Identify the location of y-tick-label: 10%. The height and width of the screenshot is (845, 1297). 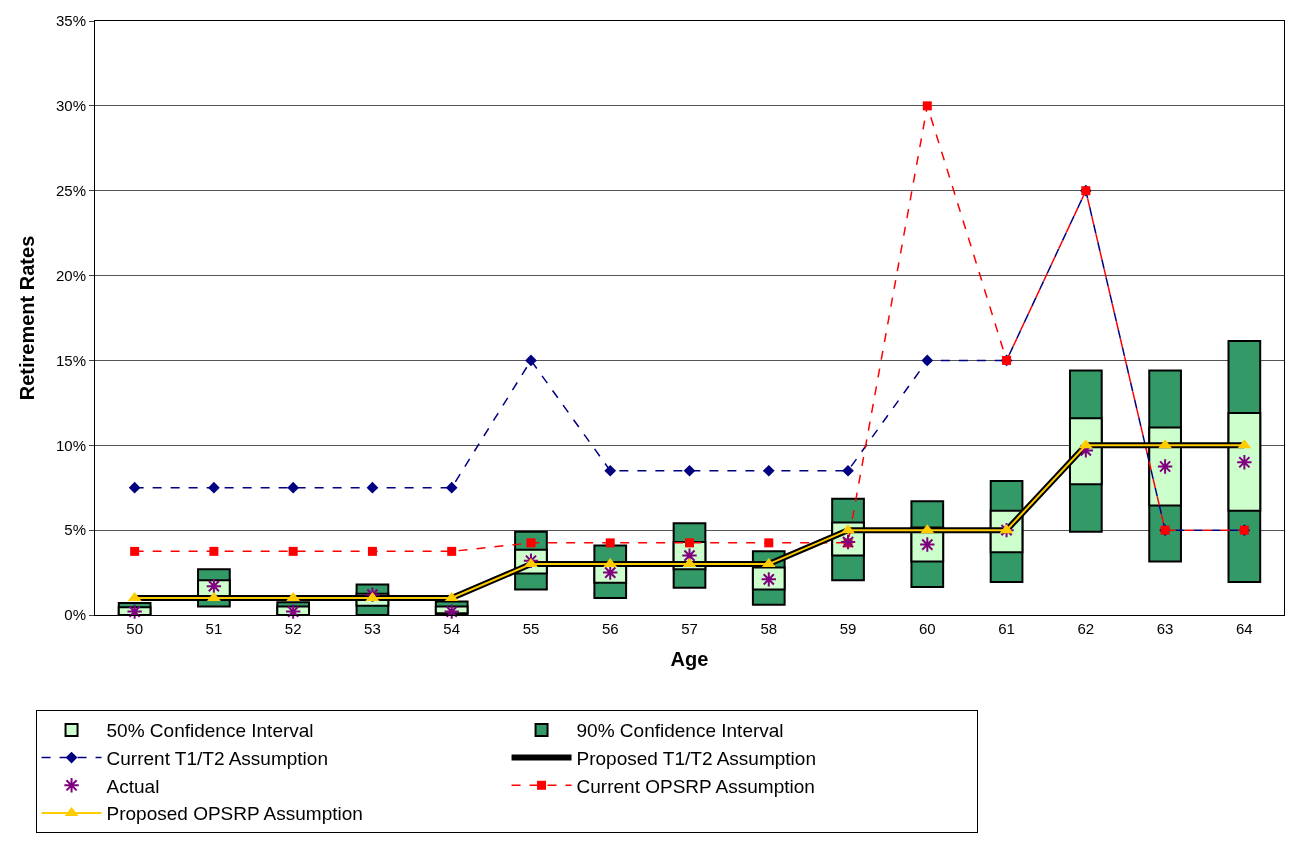
(70, 445).